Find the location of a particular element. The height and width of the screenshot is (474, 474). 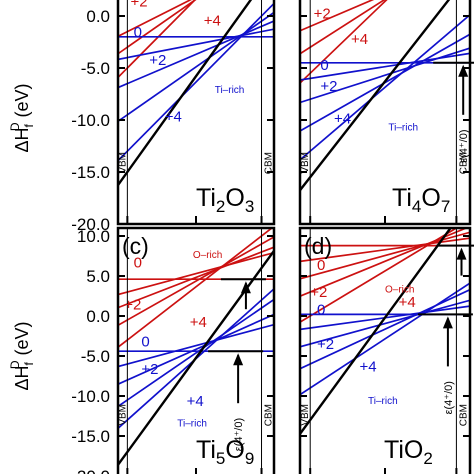

compound-label: TiO2 is located at coordinates (408, 452).